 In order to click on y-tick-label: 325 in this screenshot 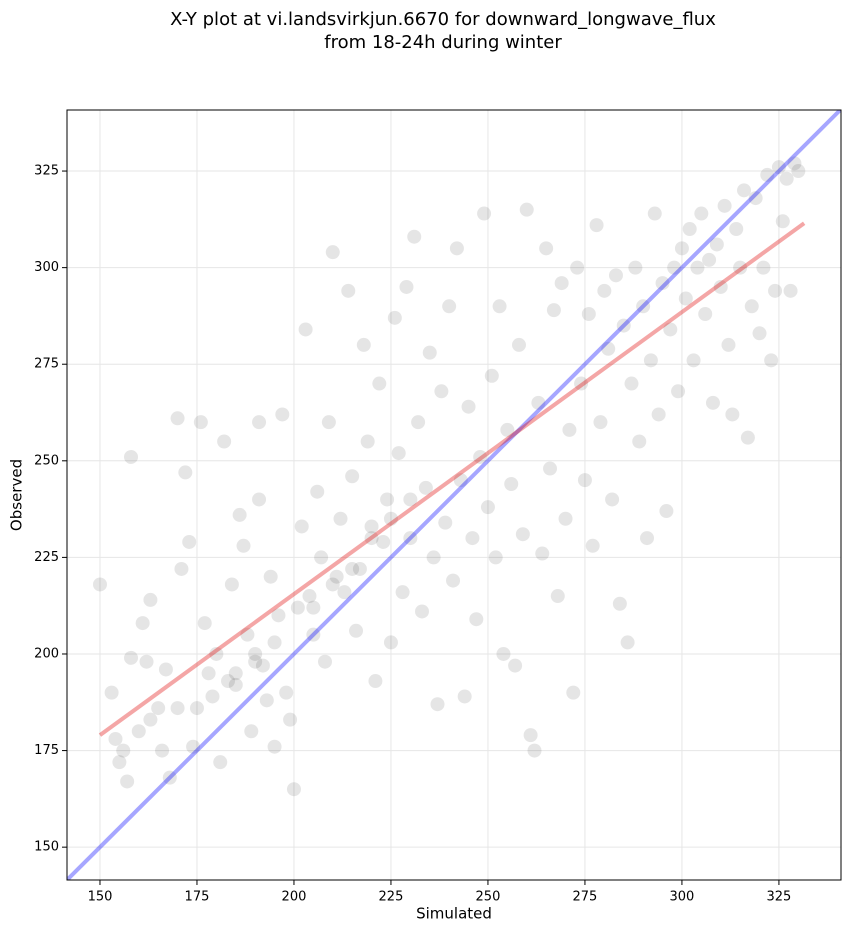, I will do `click(46, 171)`.